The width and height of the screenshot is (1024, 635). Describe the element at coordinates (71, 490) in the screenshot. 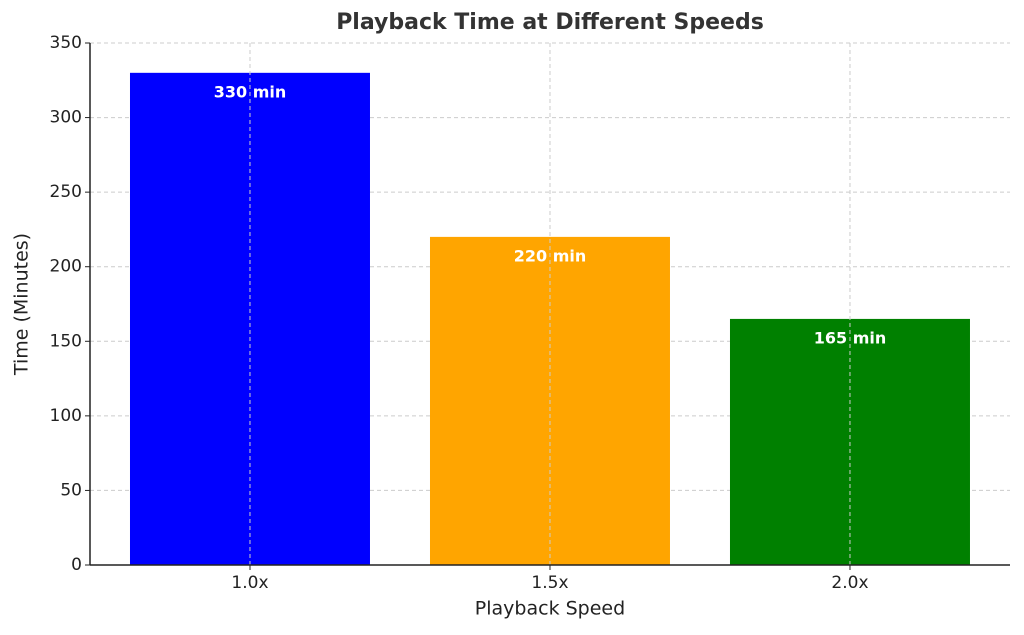

I see `y-tick-label: 50` at that location.